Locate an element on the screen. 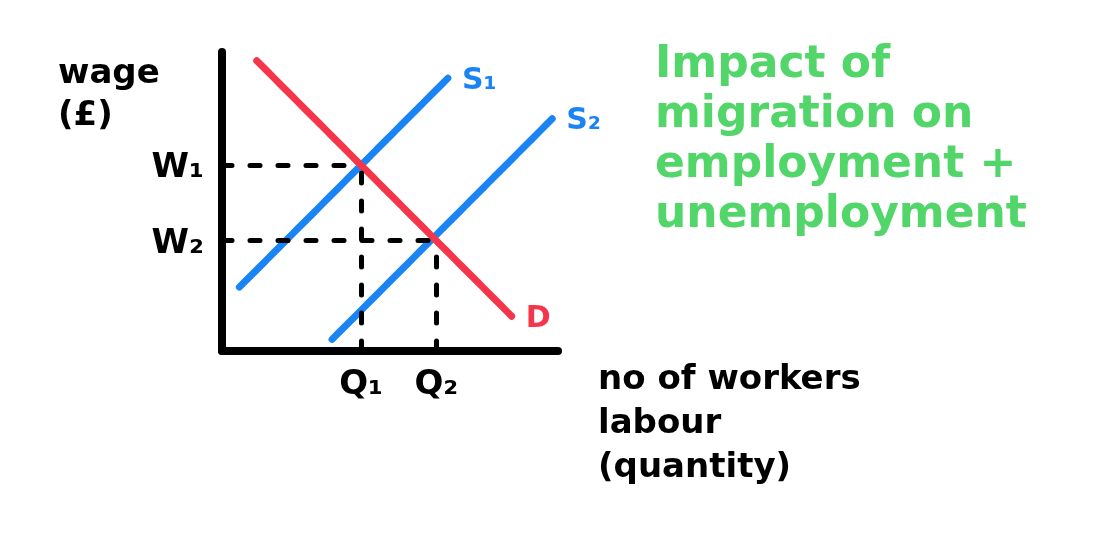  series-label: S₂ is located at coordinates (583, 119).